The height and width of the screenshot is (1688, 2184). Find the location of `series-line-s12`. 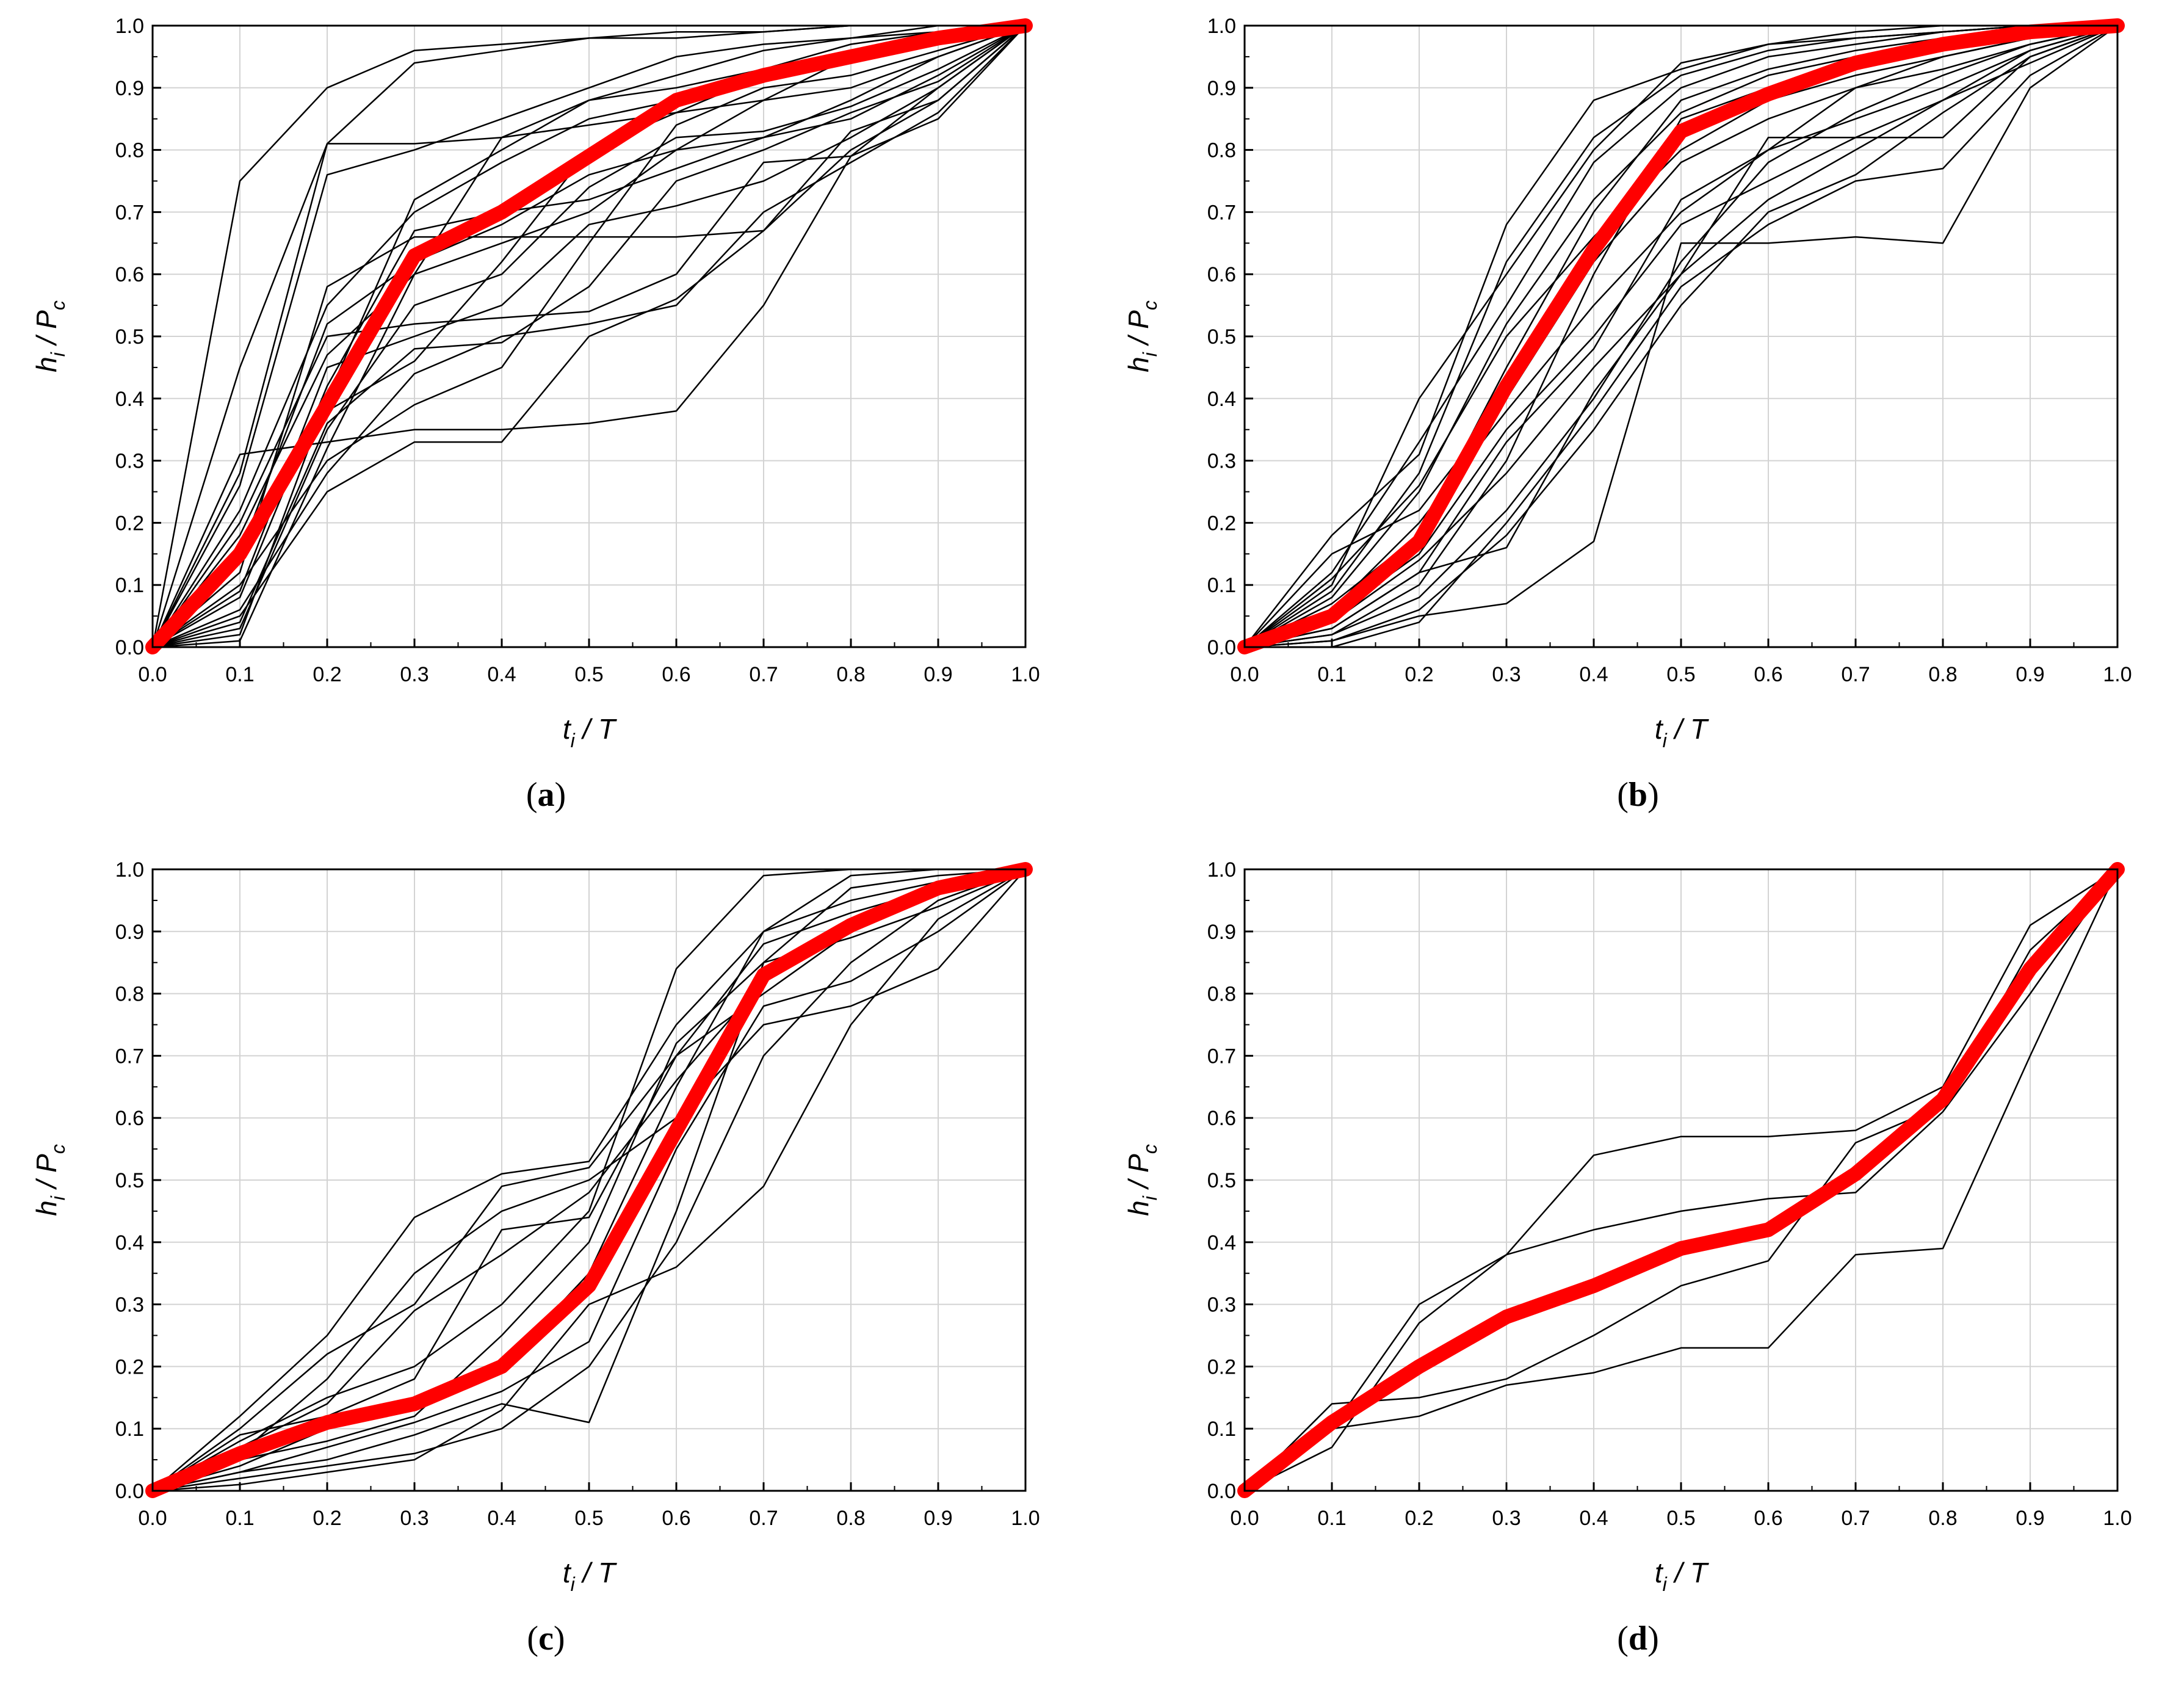

series-line-s12 is located at coordinates (588, 336).